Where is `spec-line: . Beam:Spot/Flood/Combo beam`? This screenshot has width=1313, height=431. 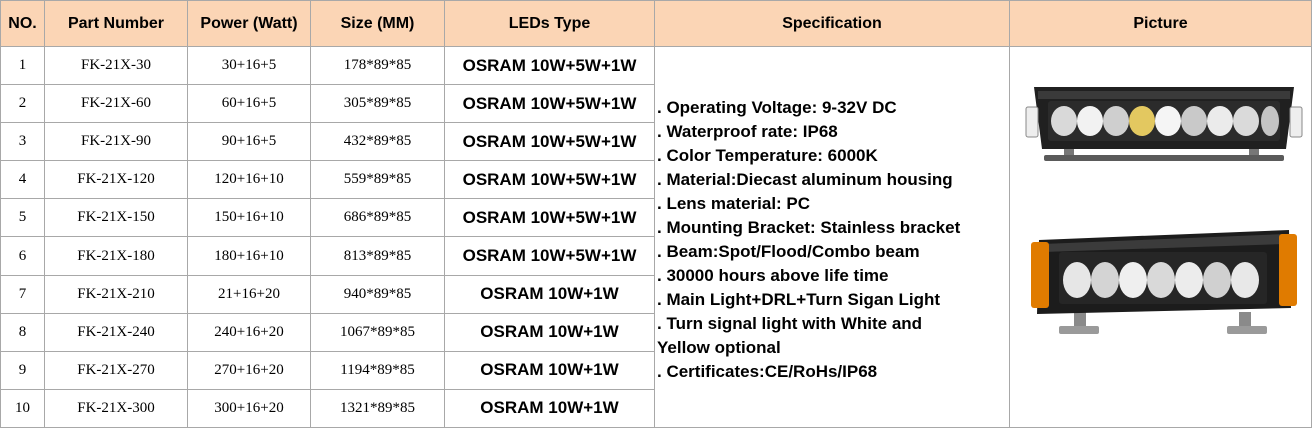 spec-line: . Beam:Spot/Flood/Combo beam is located at coordinates (788, 251).